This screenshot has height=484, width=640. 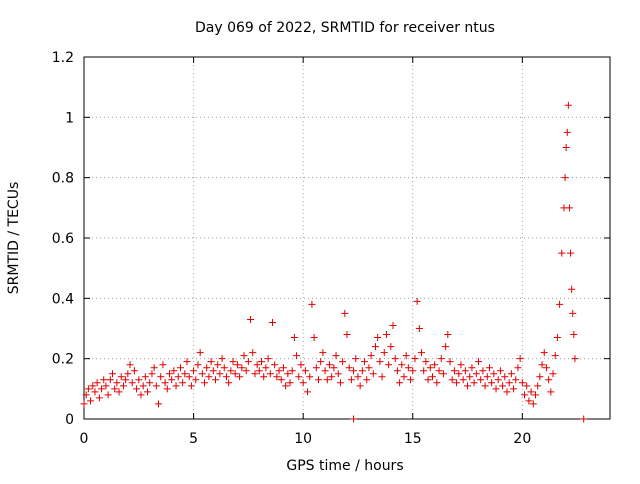 What do you see at coordinates (63, 58) in the screenshot?
I see `y-tick-label: 1.2` at bounding box center [63, 58].